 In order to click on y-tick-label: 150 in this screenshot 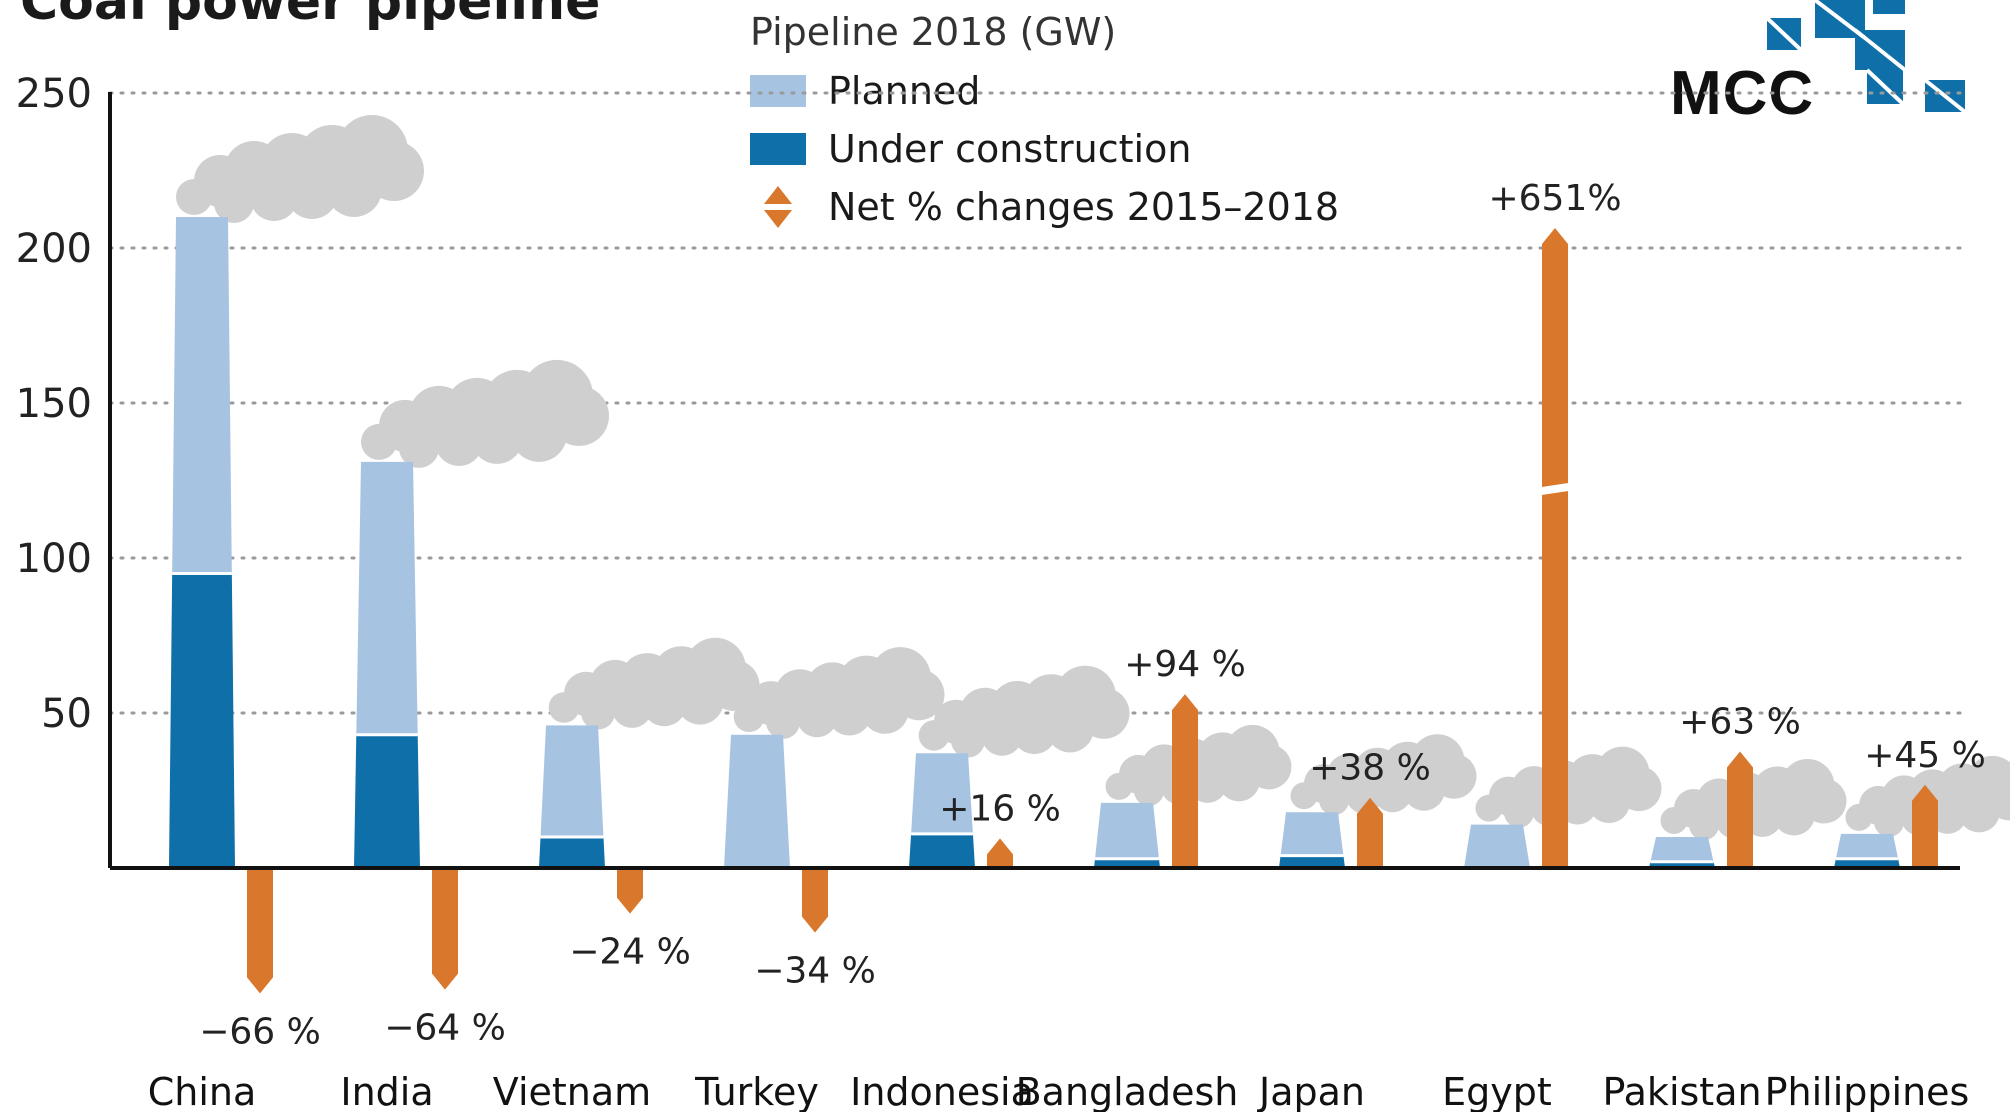, I will do `click(54, 404)`.